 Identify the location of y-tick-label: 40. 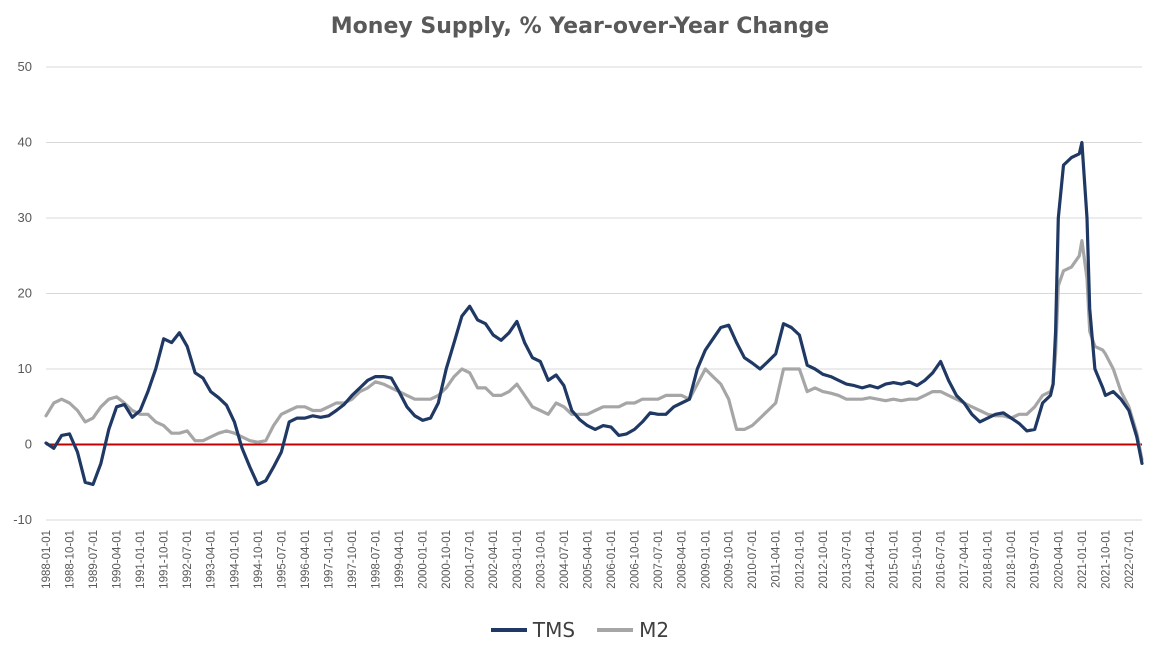
(25, 142).